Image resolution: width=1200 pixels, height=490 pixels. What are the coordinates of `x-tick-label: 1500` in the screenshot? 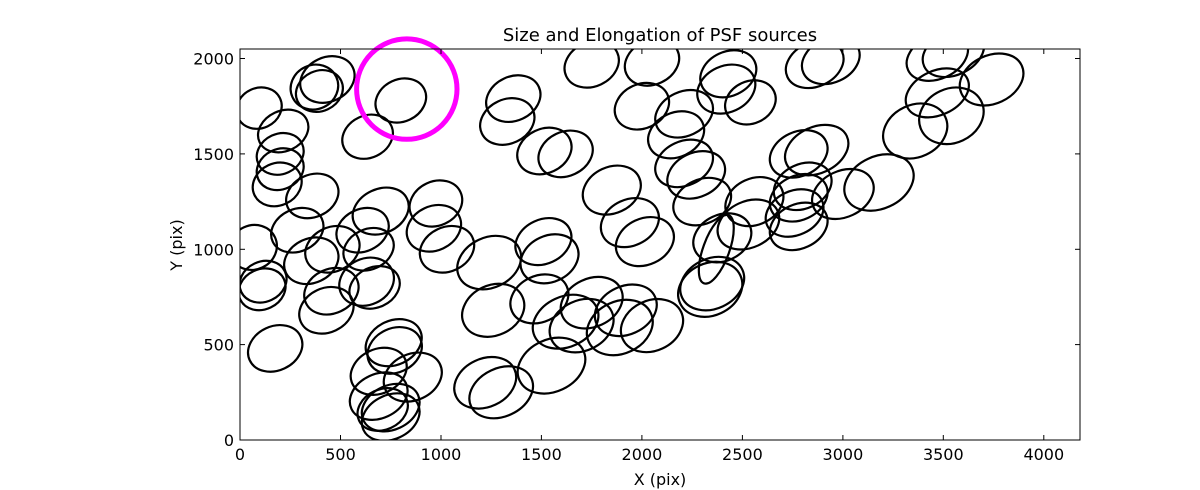 It's located at (541, 454).